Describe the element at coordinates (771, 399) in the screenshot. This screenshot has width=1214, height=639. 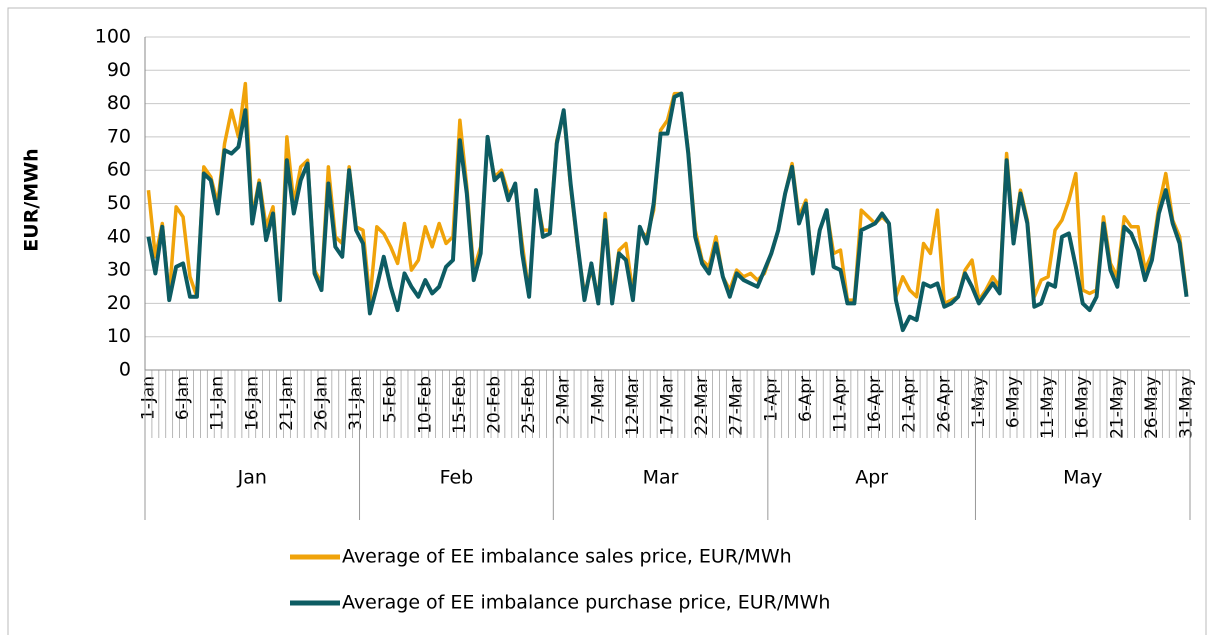
I see `x-tick-label: 1-Apr` at that location.